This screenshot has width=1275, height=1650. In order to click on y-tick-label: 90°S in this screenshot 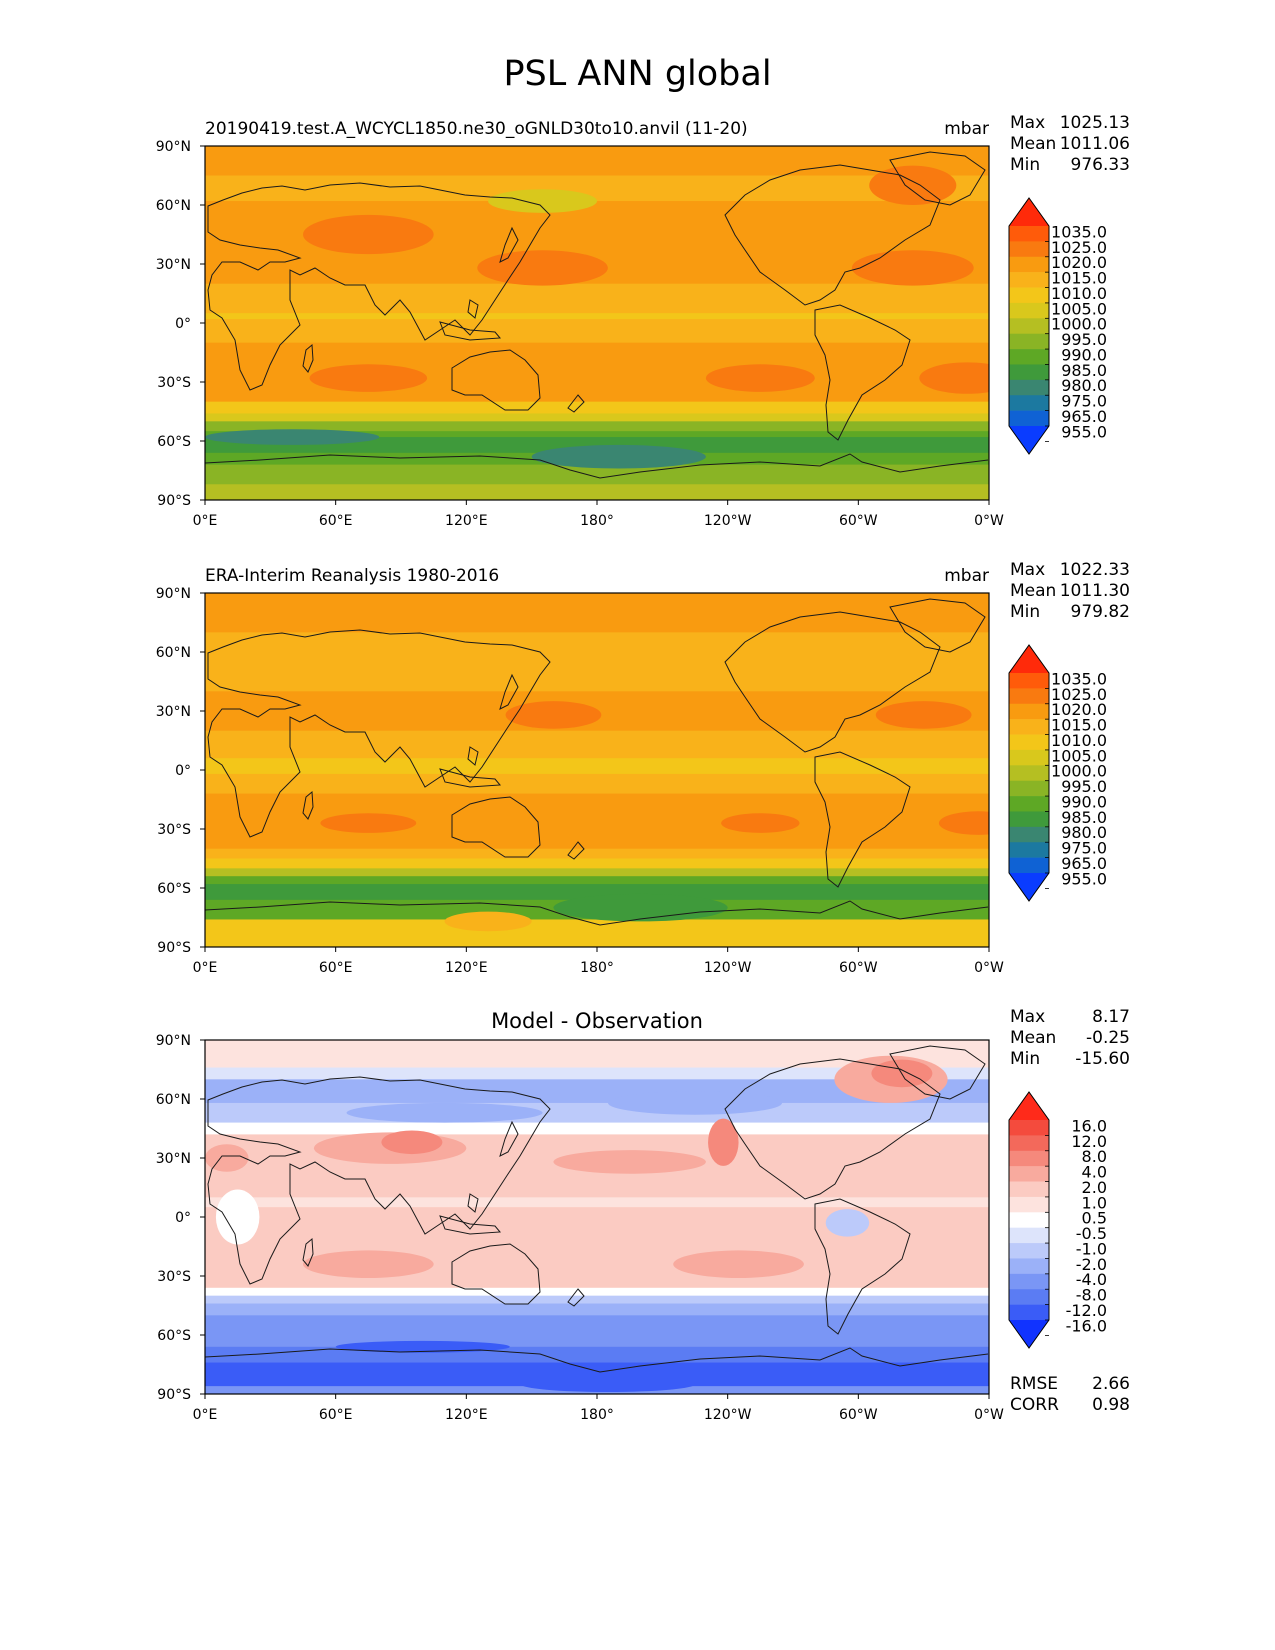, I will do `click(174, 501)`.